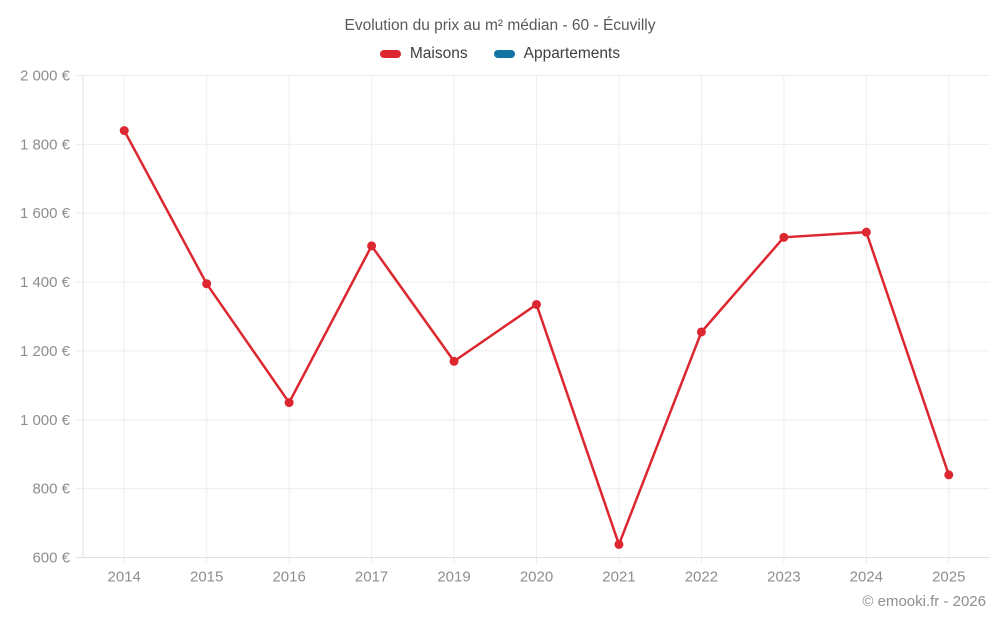 The image size is (1000, 625). I want to click on x-tick-label: 2024, so click(866, 577).